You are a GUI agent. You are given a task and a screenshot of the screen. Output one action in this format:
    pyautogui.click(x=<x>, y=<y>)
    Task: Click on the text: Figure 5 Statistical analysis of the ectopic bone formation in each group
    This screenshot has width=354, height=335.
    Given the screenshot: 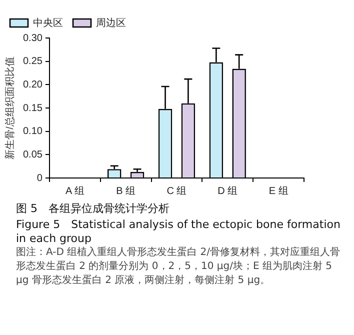 What is the action you would take?
    pyautogui.click(x=179, y=232)
    